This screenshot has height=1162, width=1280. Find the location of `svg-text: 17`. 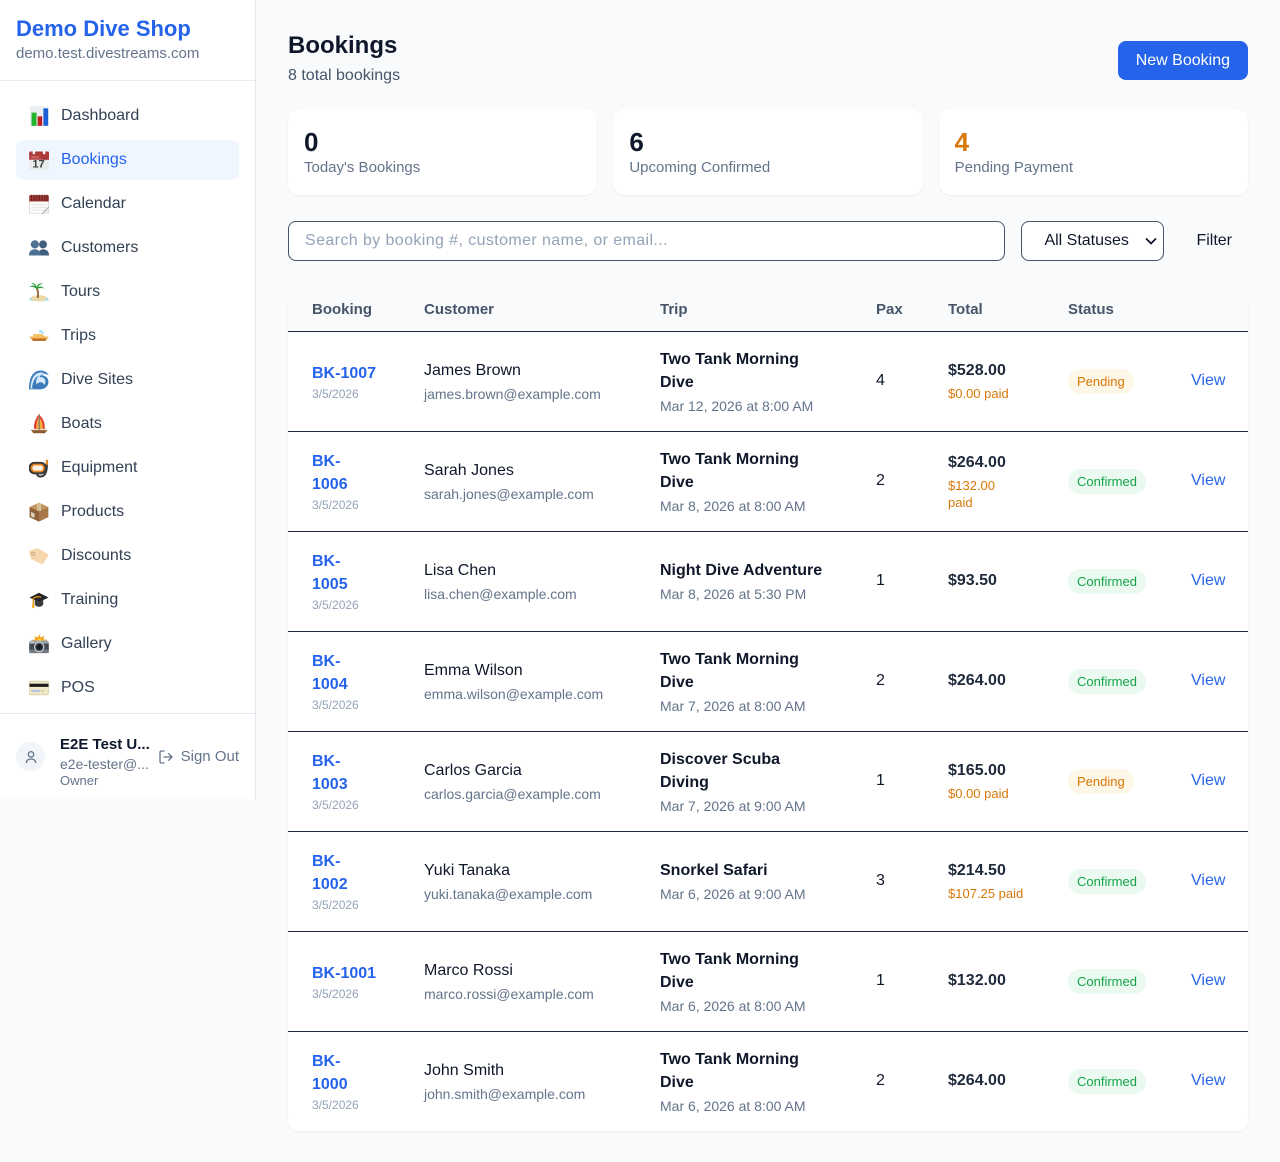

svg-text: 17 is located at coordinates (38, 164).